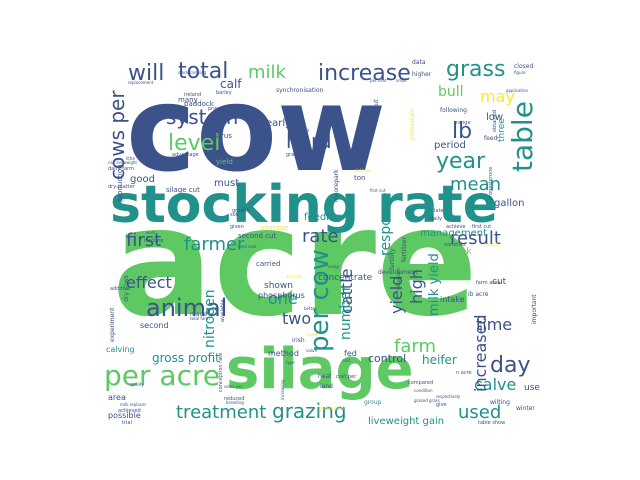 The width and height of the screenshot is (640, 480). What do you see at coordinates (219, 136) in the screenshot?
I see `word-oestrus: oestrus` at bounding box center [219, 136].